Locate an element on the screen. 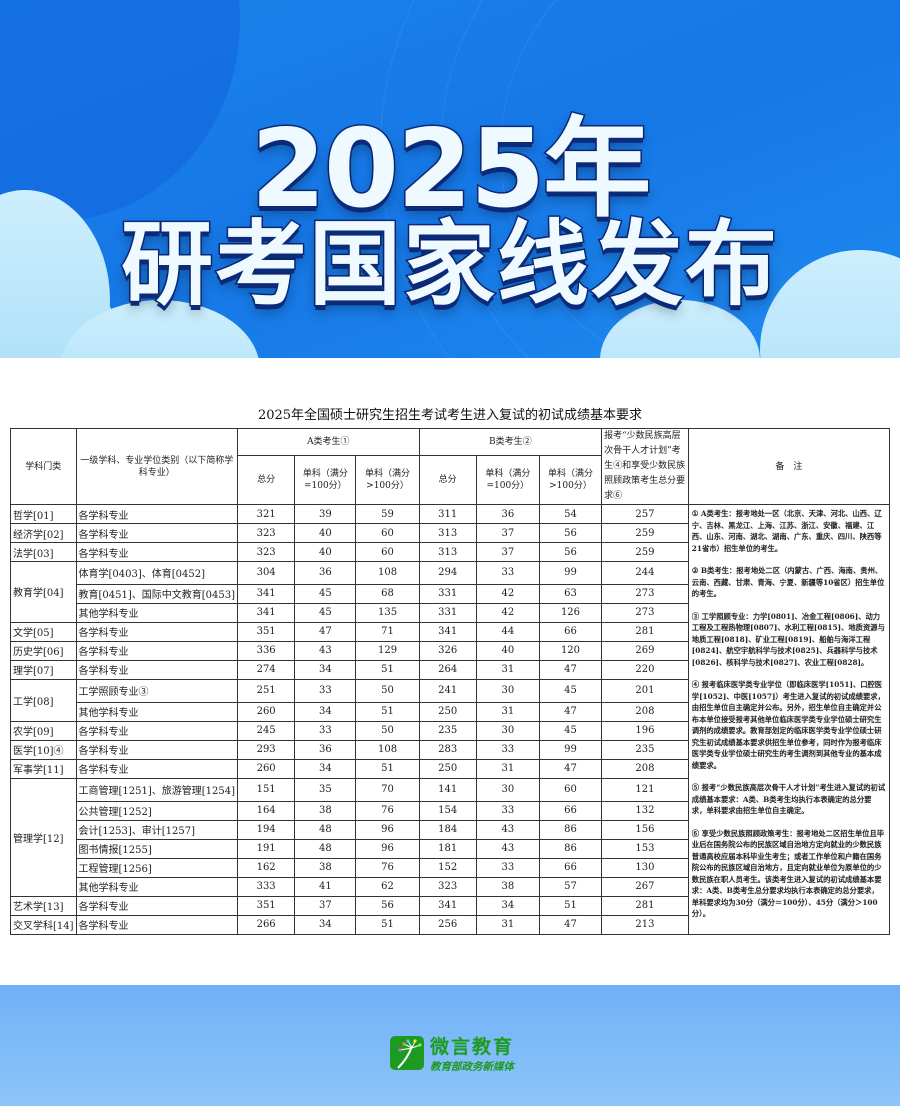 Image resolution: width=900 pixels, height=1106 pixels. score-cell: 336 is located at coordinates (266, 650).